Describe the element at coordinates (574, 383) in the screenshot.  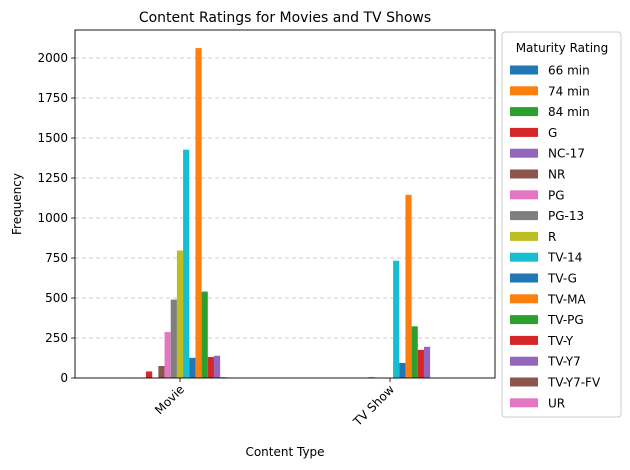
I see `legend-label: TV-Y7-FV` at that location.